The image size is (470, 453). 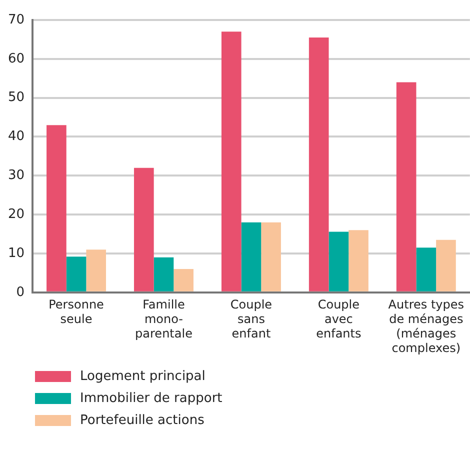 What do you see at coordinates (16, 136) in the screenshot?
I see `y-tick-label: 40` at bounding box center [16, 136].